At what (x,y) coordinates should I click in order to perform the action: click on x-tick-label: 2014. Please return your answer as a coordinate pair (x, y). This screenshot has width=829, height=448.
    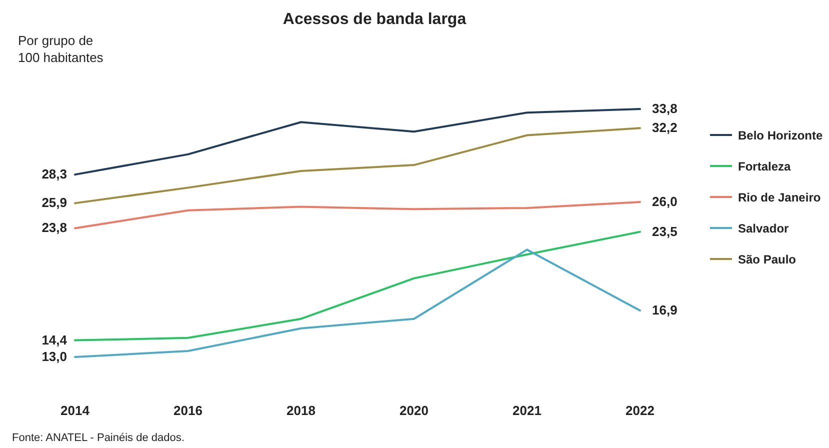
    Looking at the image, I should click on (75, 410).